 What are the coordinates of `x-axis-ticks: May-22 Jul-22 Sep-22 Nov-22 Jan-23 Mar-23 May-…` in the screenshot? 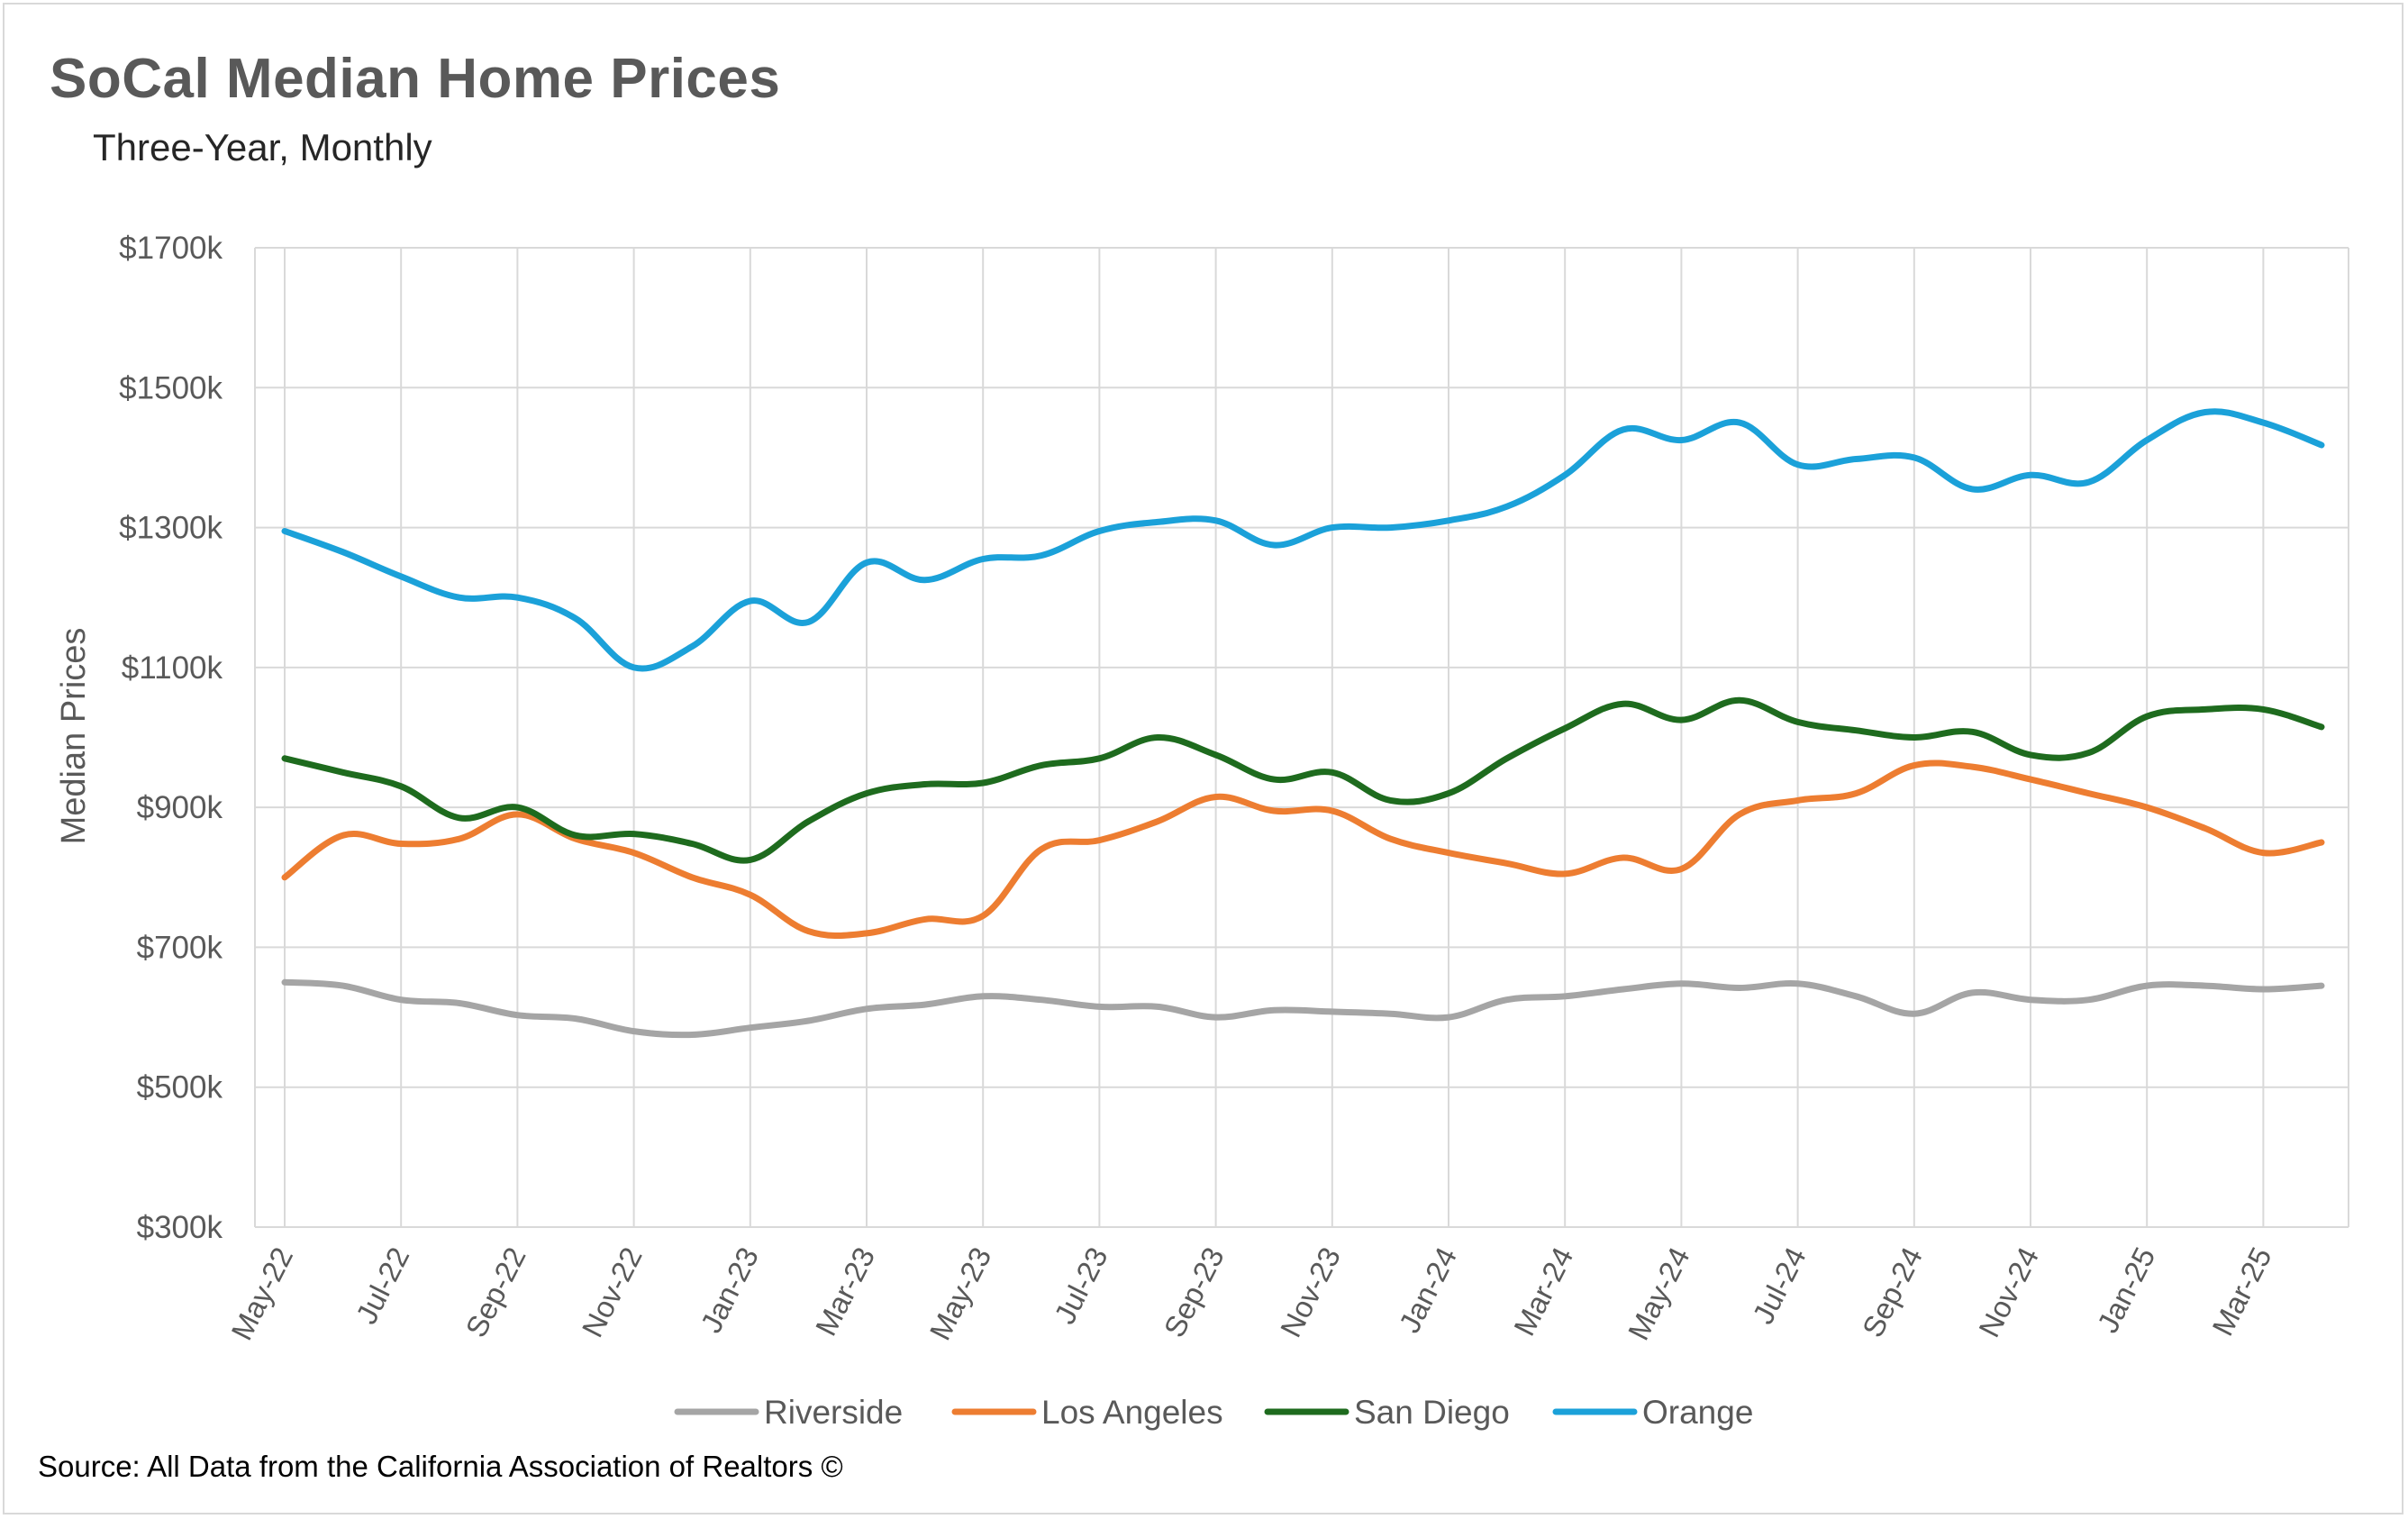 It's located at (1250, 1294).